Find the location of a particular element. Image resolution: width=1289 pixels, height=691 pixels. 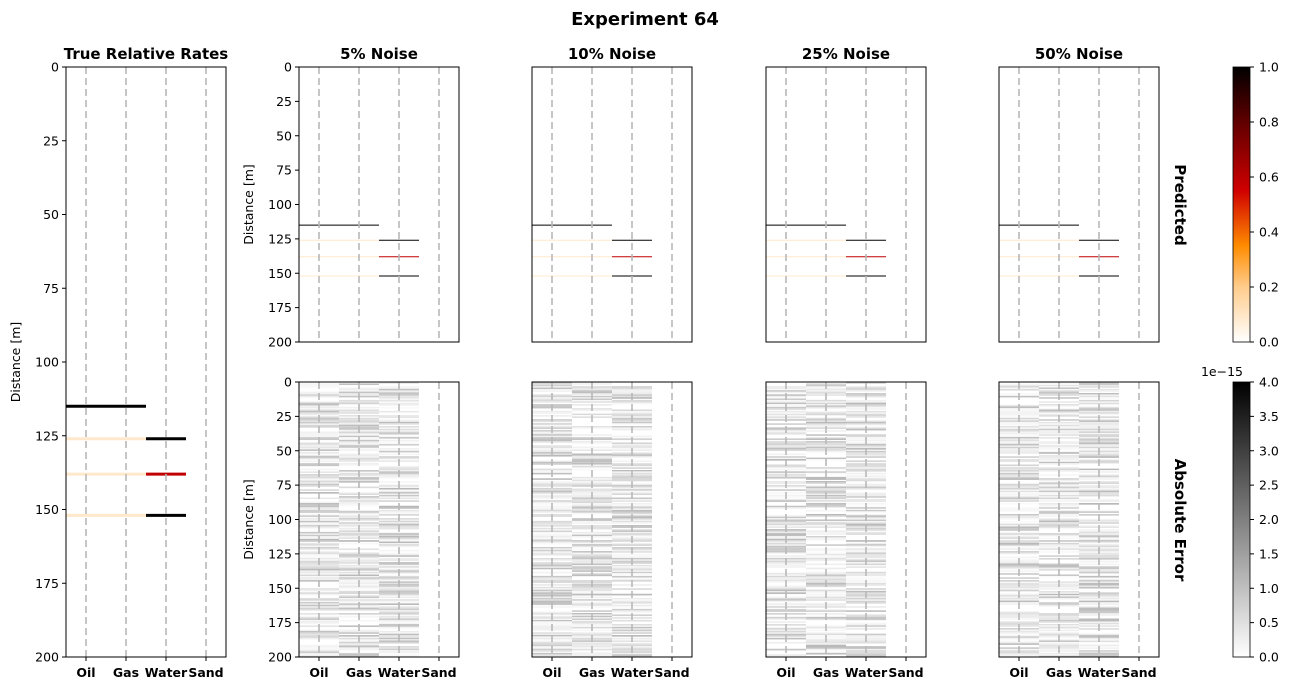

colorbar-tick-label: 1.5 is located at coordinates (1269, 553).